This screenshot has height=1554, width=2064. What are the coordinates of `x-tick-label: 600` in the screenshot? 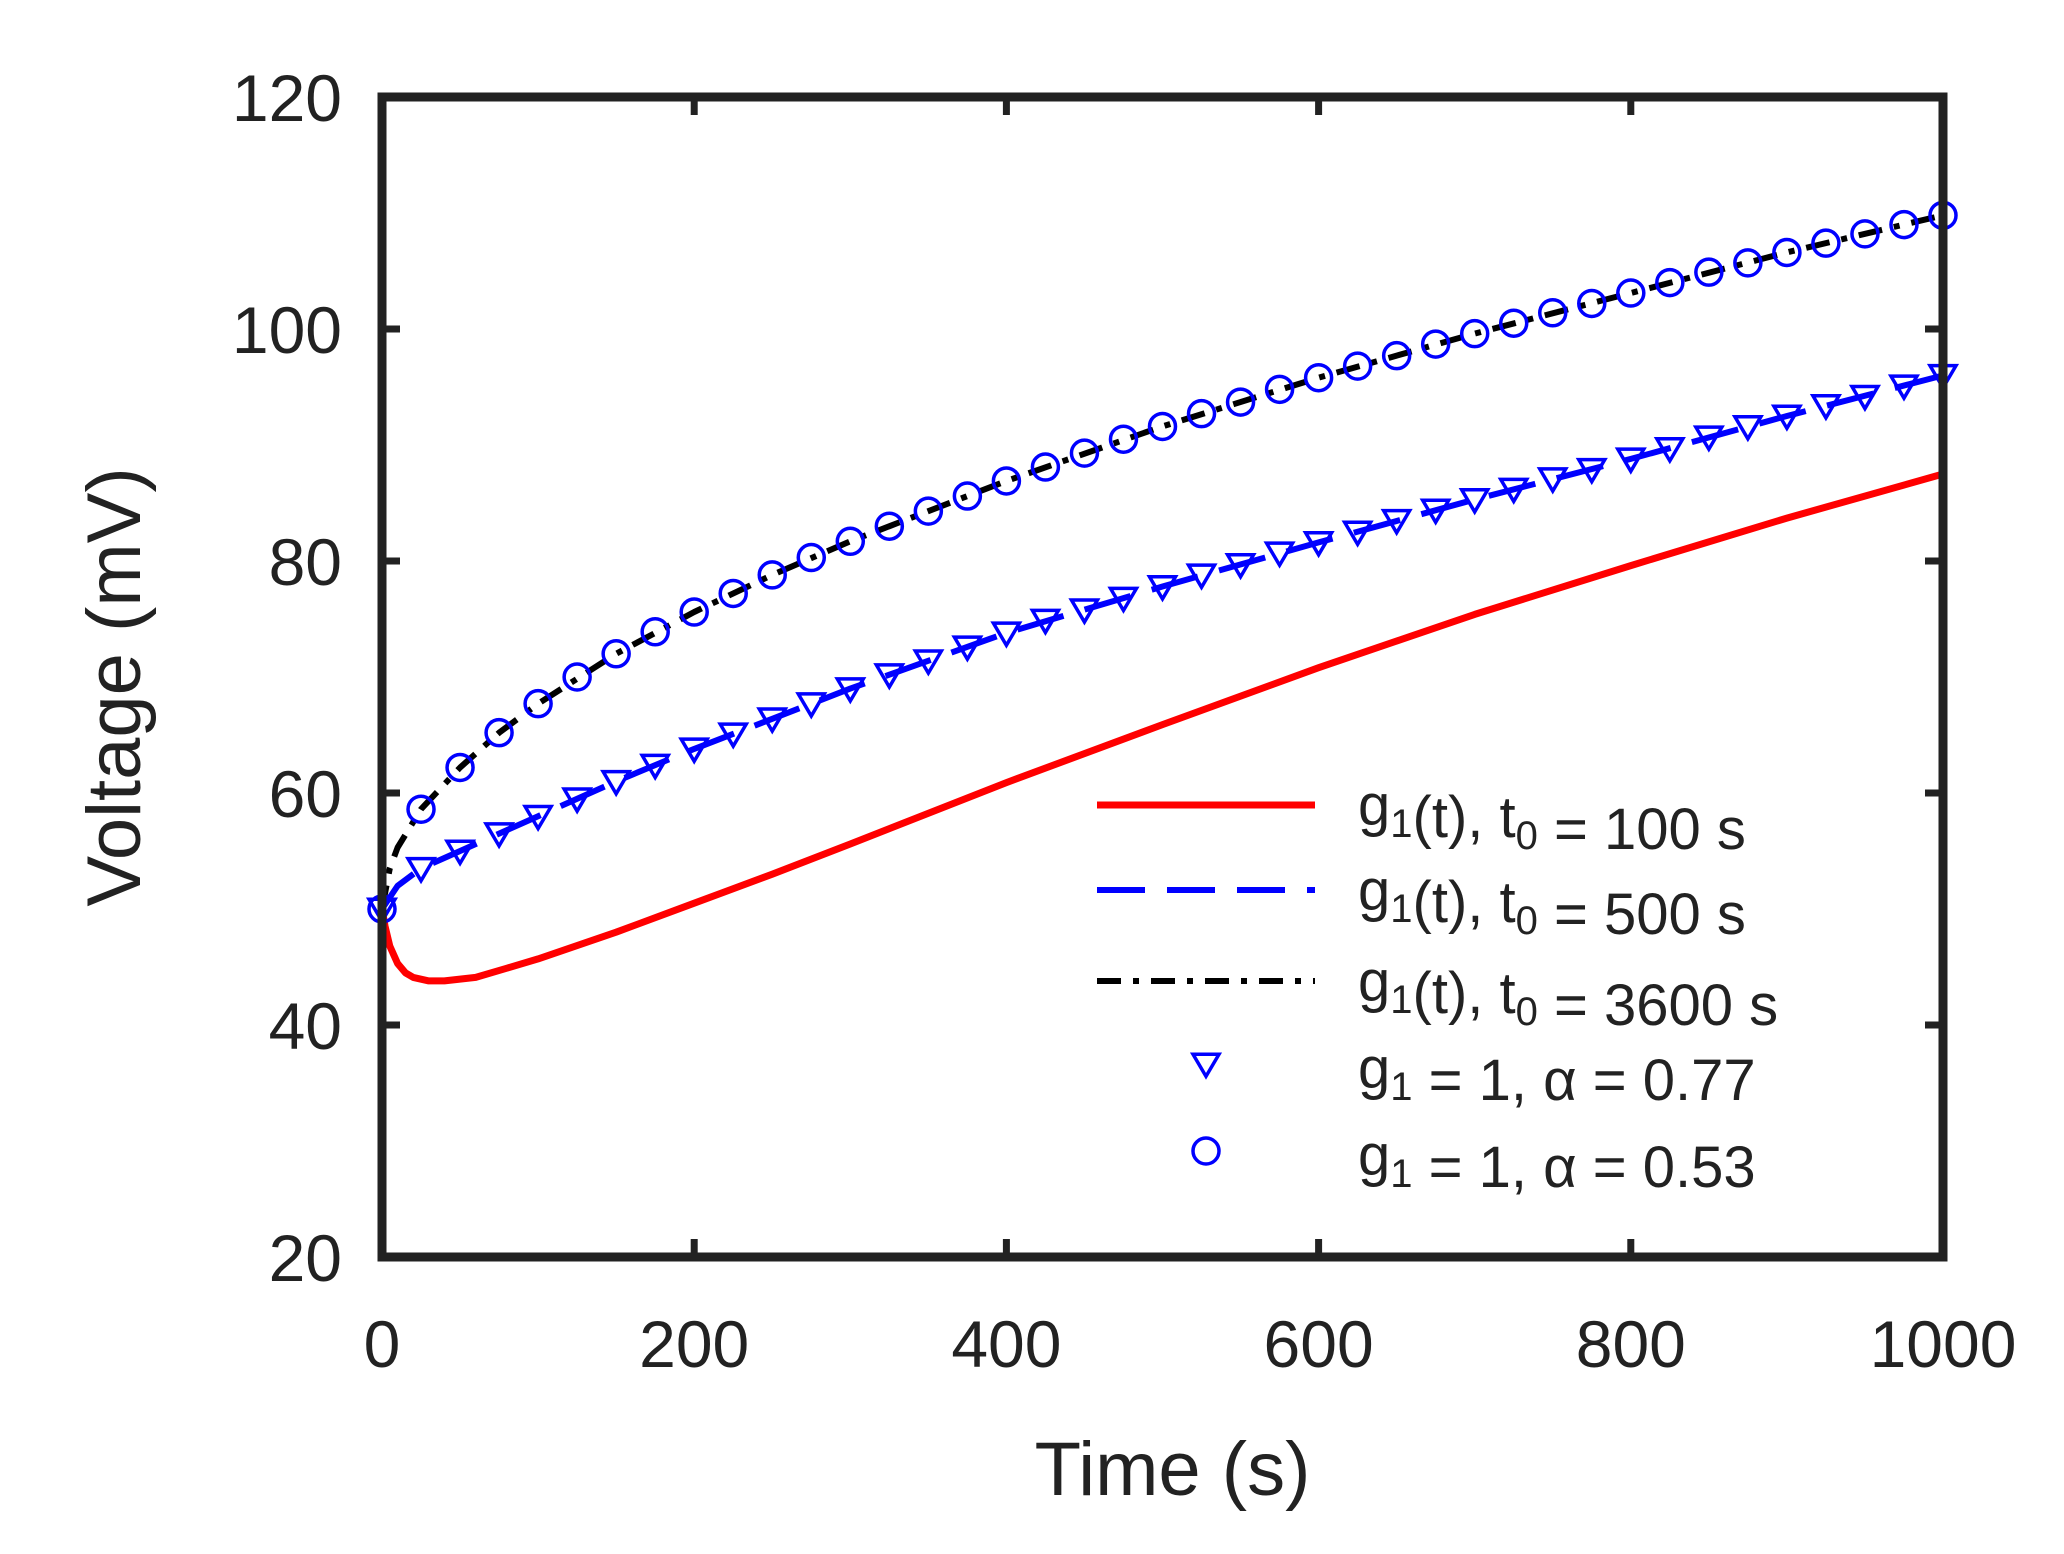 It's located at (1319, 1344).